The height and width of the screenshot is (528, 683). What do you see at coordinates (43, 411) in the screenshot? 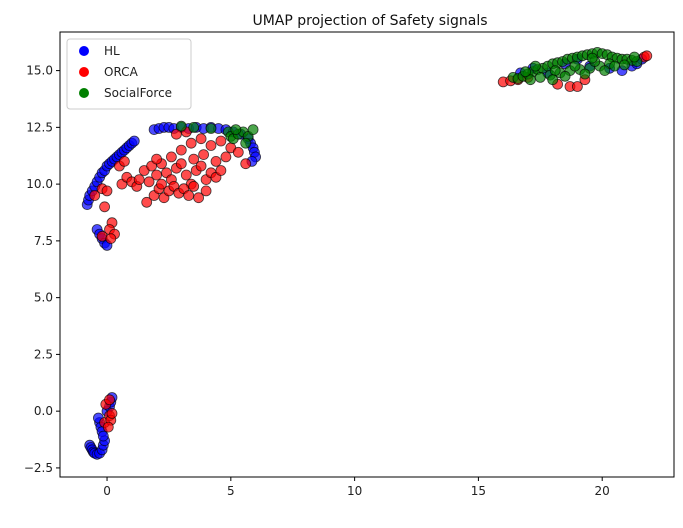
I see `y-tick-label-1: 0.0` at bounding box center [43, 411].